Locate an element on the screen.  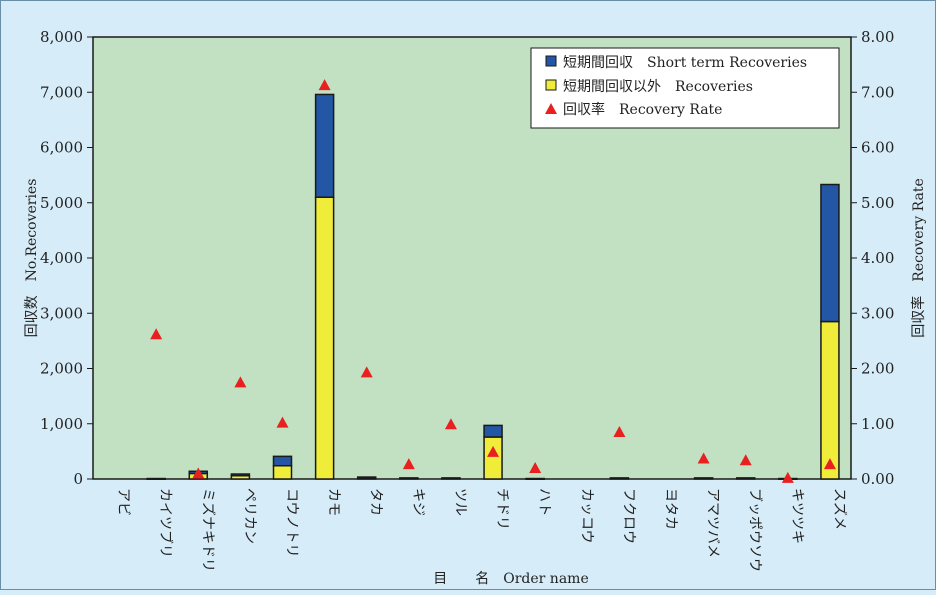
legend-swatch-recovery-rate is located at coordinates (551, 108).